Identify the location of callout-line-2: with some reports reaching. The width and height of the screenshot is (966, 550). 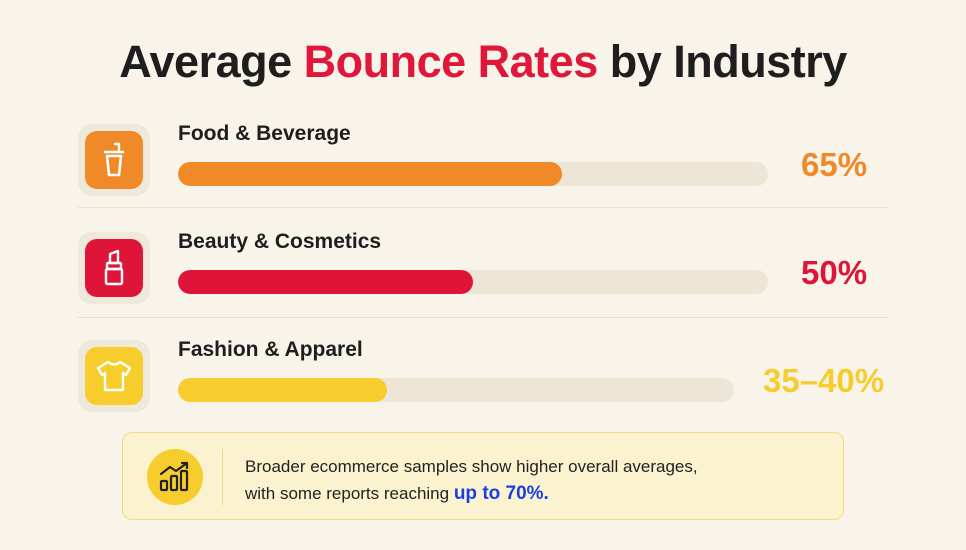
(347, 493).